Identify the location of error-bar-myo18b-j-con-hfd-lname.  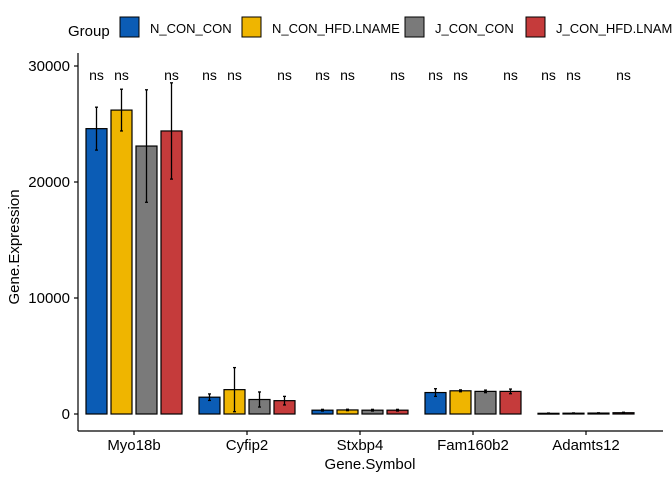
(171, 131).